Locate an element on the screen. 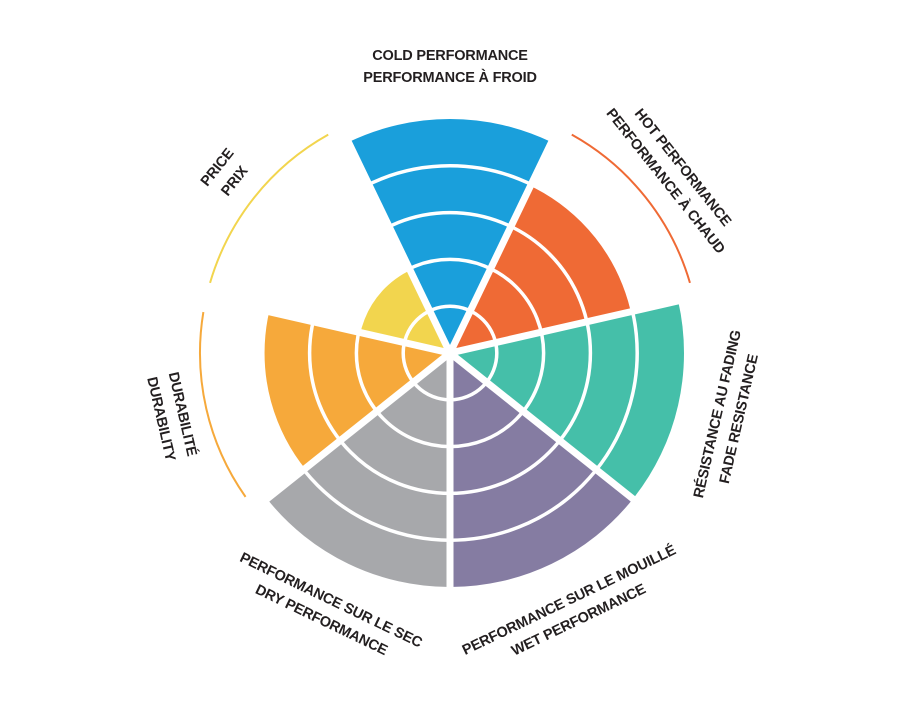 This screenshot has width=900, height=720. category-label: COLD PERFORMANCE PERFORMANCE À FROID is located at coordinates (450, 67).